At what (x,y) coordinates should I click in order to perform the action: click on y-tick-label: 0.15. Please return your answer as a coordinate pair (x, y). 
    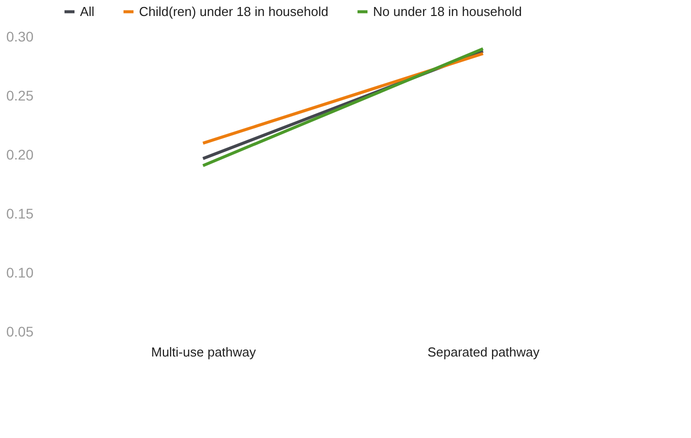
    Looking at the image, I should click on (20, 214).